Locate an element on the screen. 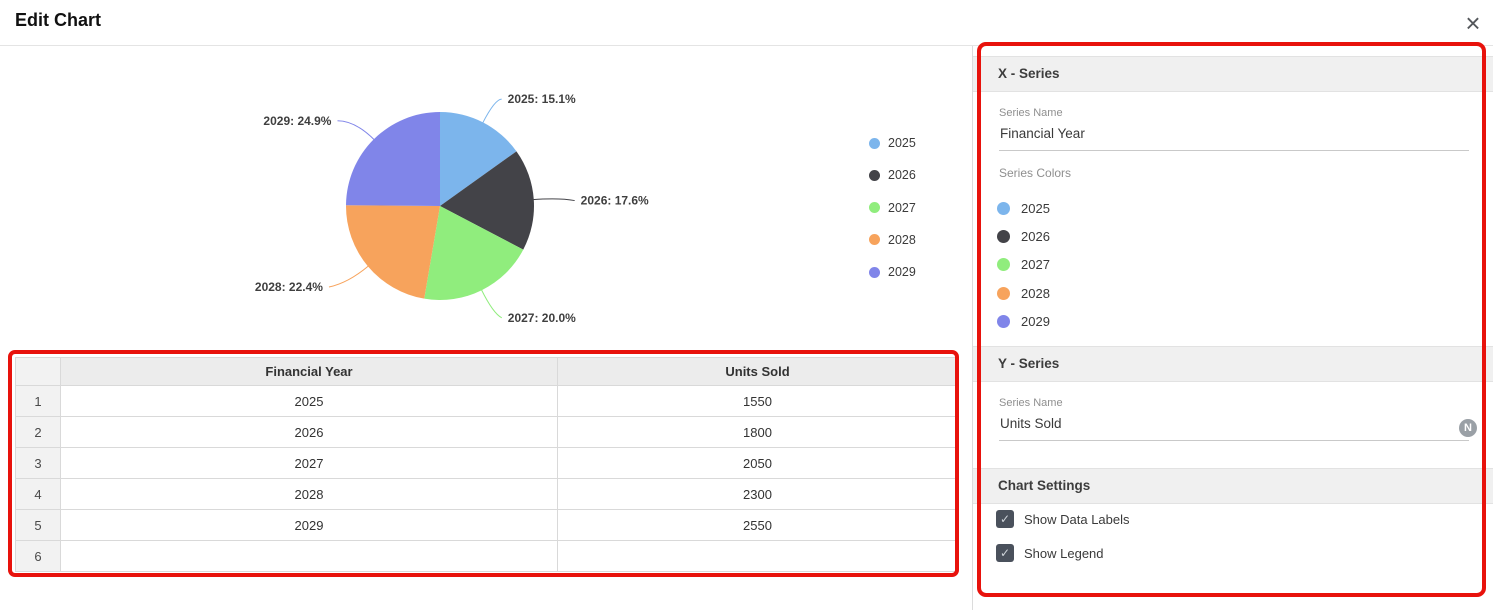 The height and width of the screenshot is (610, 1493). column-header-financial-year: Financial Year is located at coordinates (309, 371).